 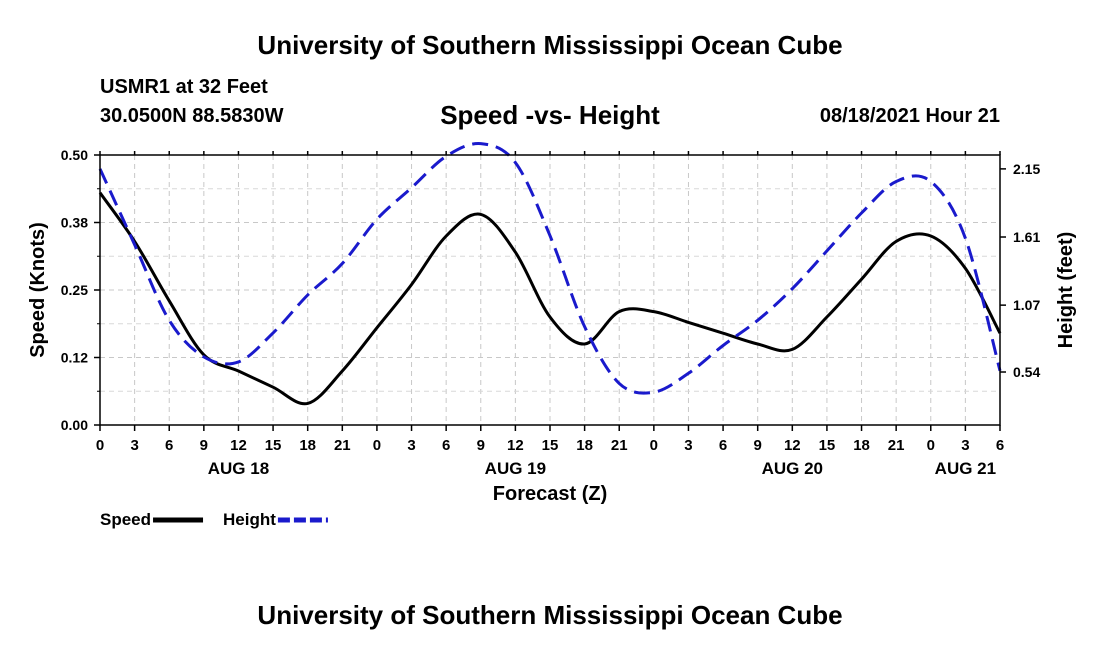 I want to click on legend-label-height: Height, so click(x=249, y=519).